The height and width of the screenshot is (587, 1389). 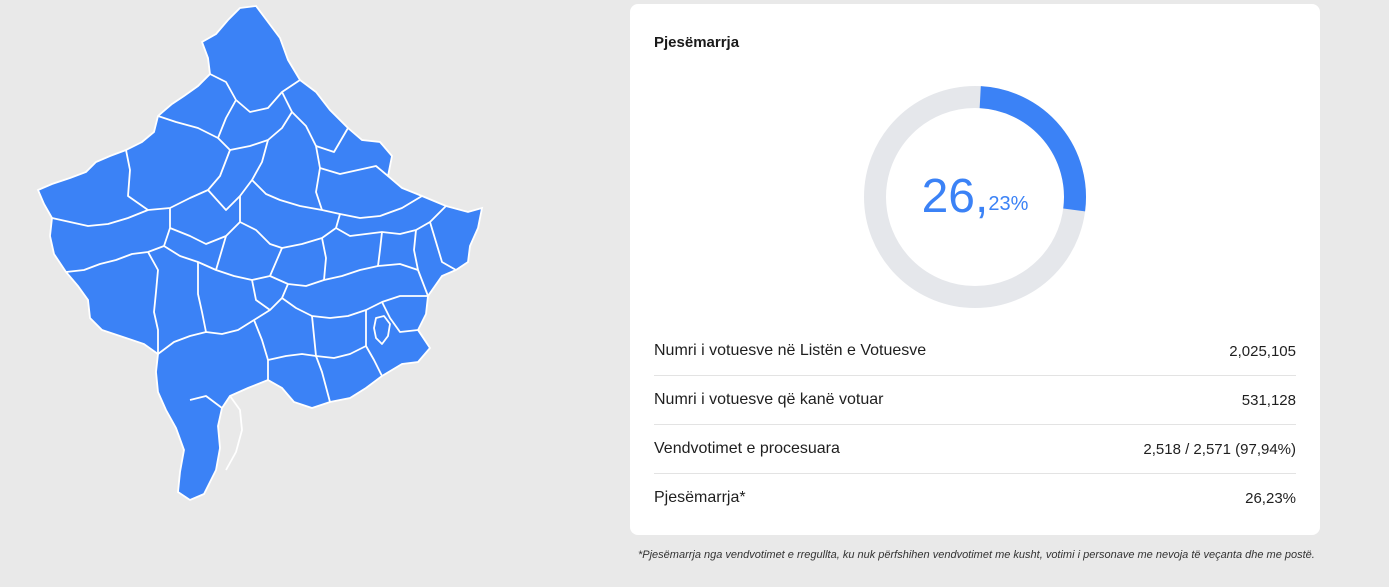 What do you see at coordinates (697, 42) in the screenshot?
I see `card-title: Pjesëmarrja` at bounding box center [697, 42].